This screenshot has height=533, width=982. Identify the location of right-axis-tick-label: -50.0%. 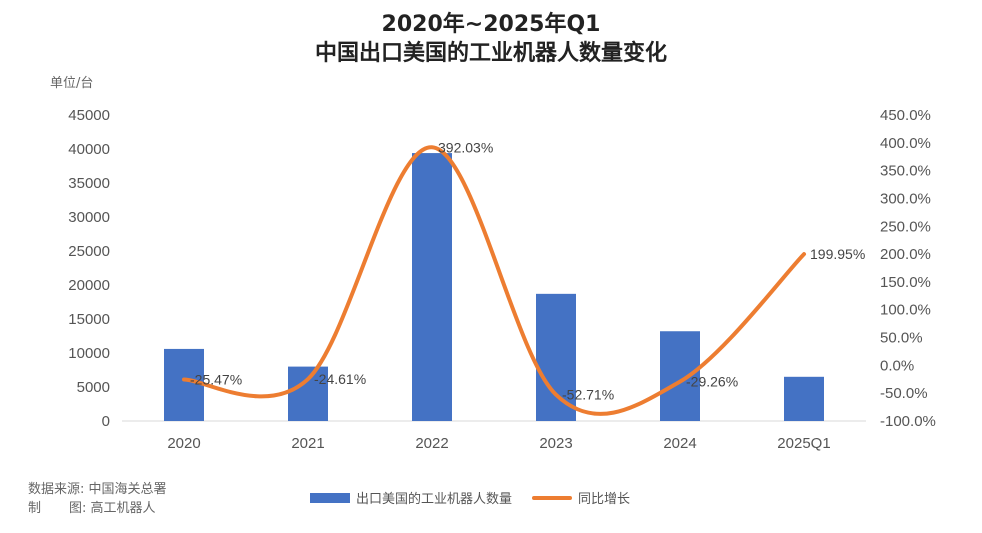
(904, 393).